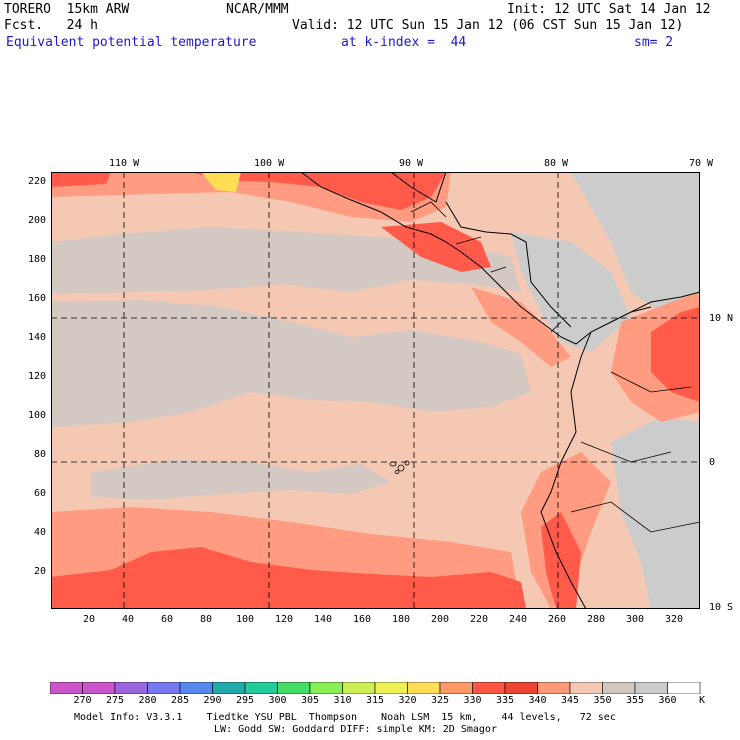 The width and height of the screenshot is (740, 740). I want to click on y-tick: 200, so click(36, 220).